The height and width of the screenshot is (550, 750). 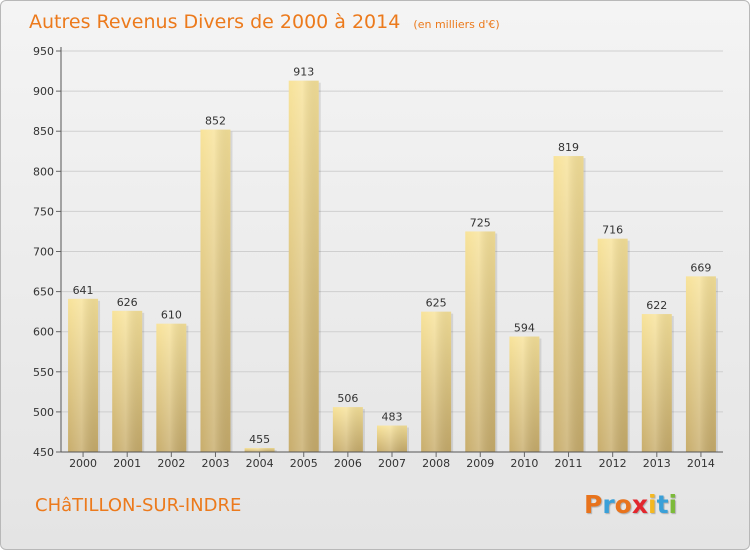 What do you see at coordinates (524, 328) in the screenshot?
I see `value-label: 594` at bounding box center [524, 328].